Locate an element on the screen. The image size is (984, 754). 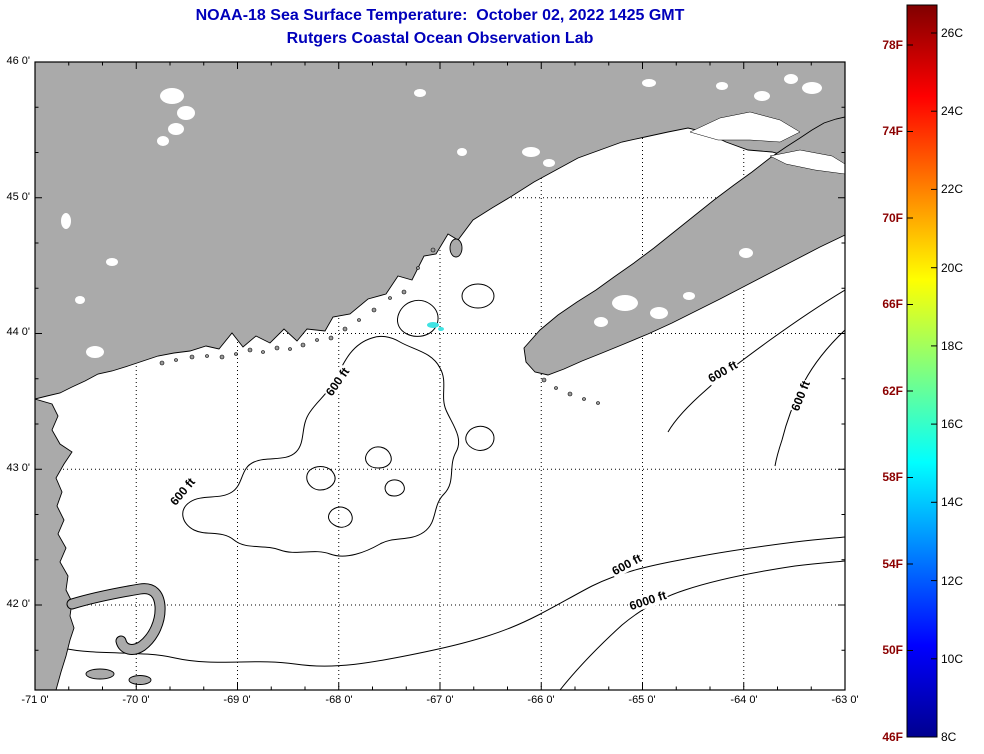
colorbar-gradient is located at coordinates (922, 371).